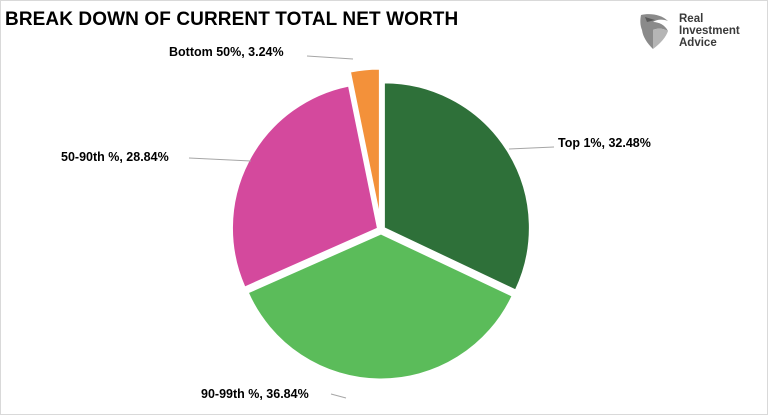  I want to click on eagle-logo-icon, so click(654, 31).